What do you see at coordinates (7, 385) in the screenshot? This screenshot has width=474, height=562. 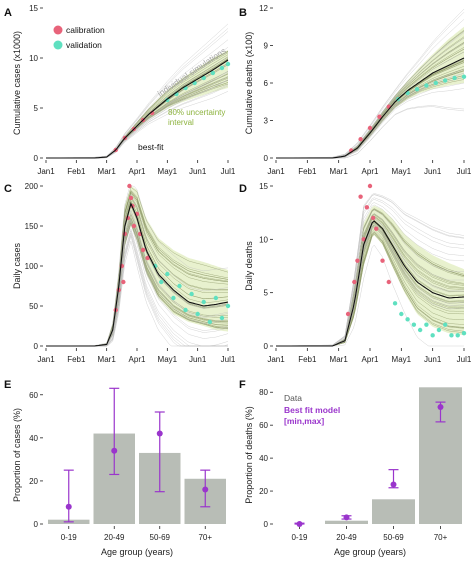 I see `panel-label-e: E` at bounding box center [7, 385].